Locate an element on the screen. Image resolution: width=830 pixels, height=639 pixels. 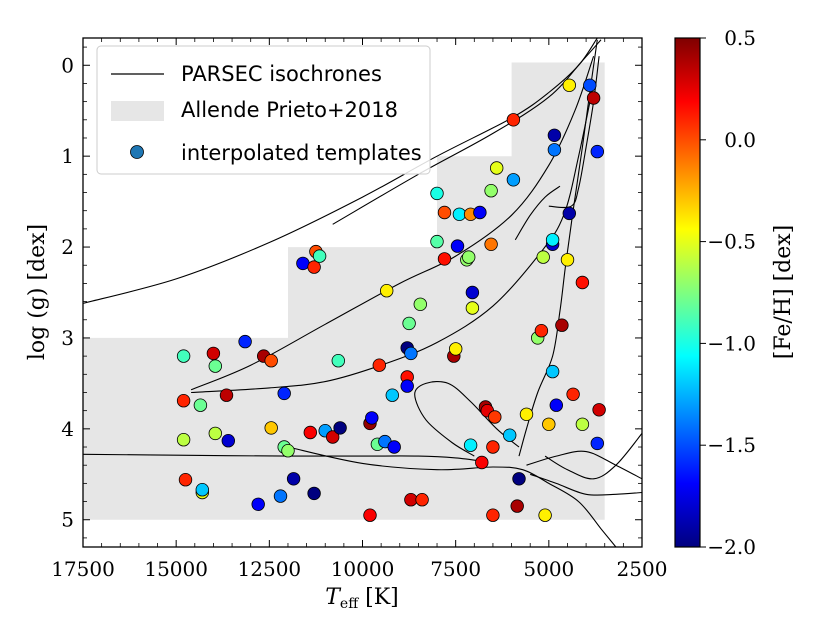
colorbar-title: [Fe/H] [dex] is located at coordinates (783, 292).